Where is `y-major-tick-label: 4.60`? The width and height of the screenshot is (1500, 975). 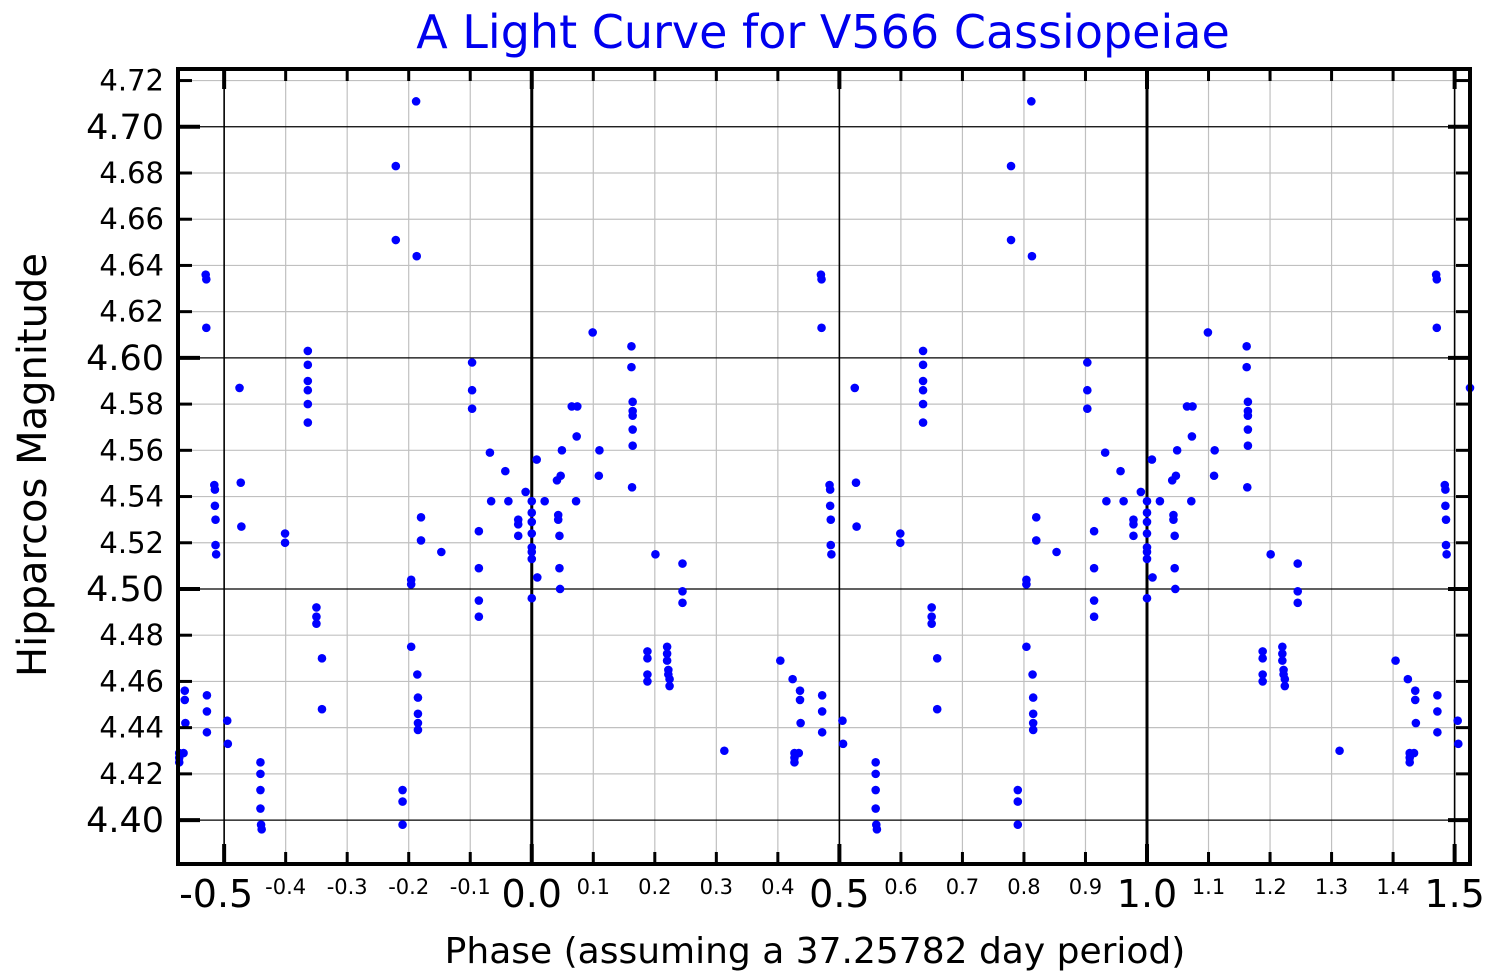
y-major-tick-label: 4.60 is located at coordinates (125, 359).